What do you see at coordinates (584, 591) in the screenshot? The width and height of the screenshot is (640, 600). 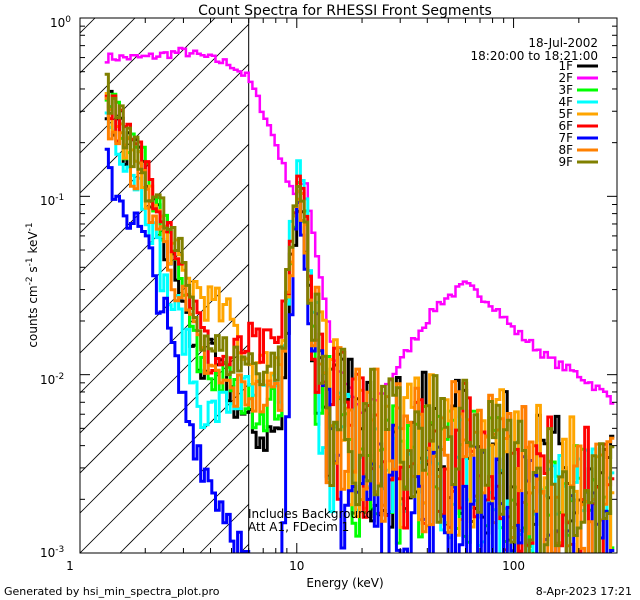 I see `timestamp-label: 8-Apr-2023 17:21` at bounding box center [584, 591].